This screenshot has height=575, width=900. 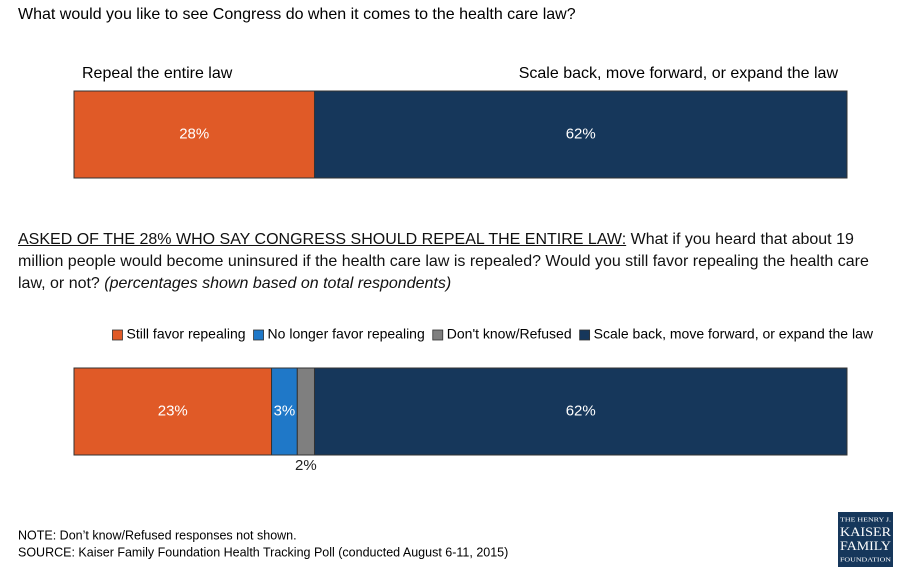 I want to click on legend-label: No longer favor repealing, so click(x=346, y=334).